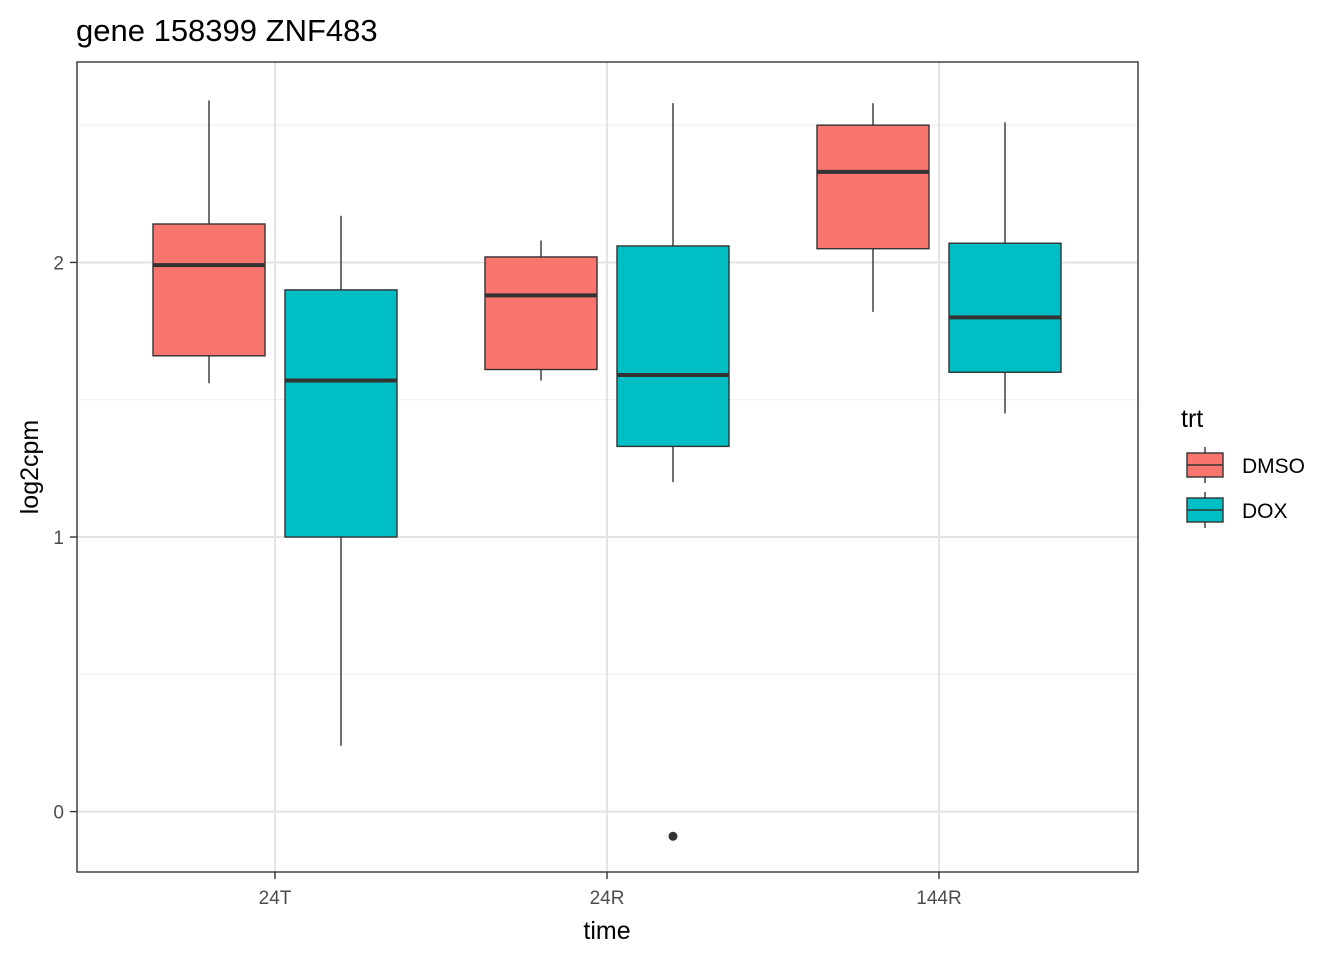 The width and height of the screenshot is (1344, 960). I want to click on box-dmso-144r, so click(873, 207).